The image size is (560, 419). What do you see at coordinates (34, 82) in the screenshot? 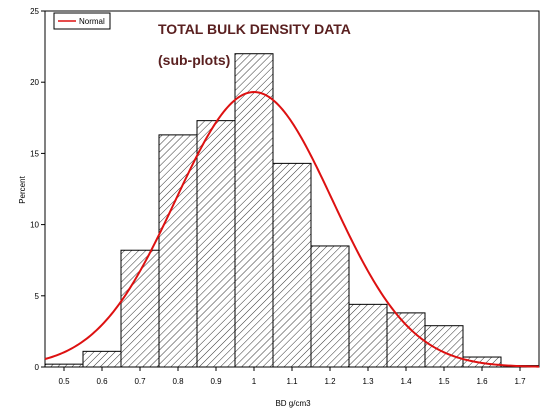
I see `y-tick-label: 20` at bounding box center [34, 82].